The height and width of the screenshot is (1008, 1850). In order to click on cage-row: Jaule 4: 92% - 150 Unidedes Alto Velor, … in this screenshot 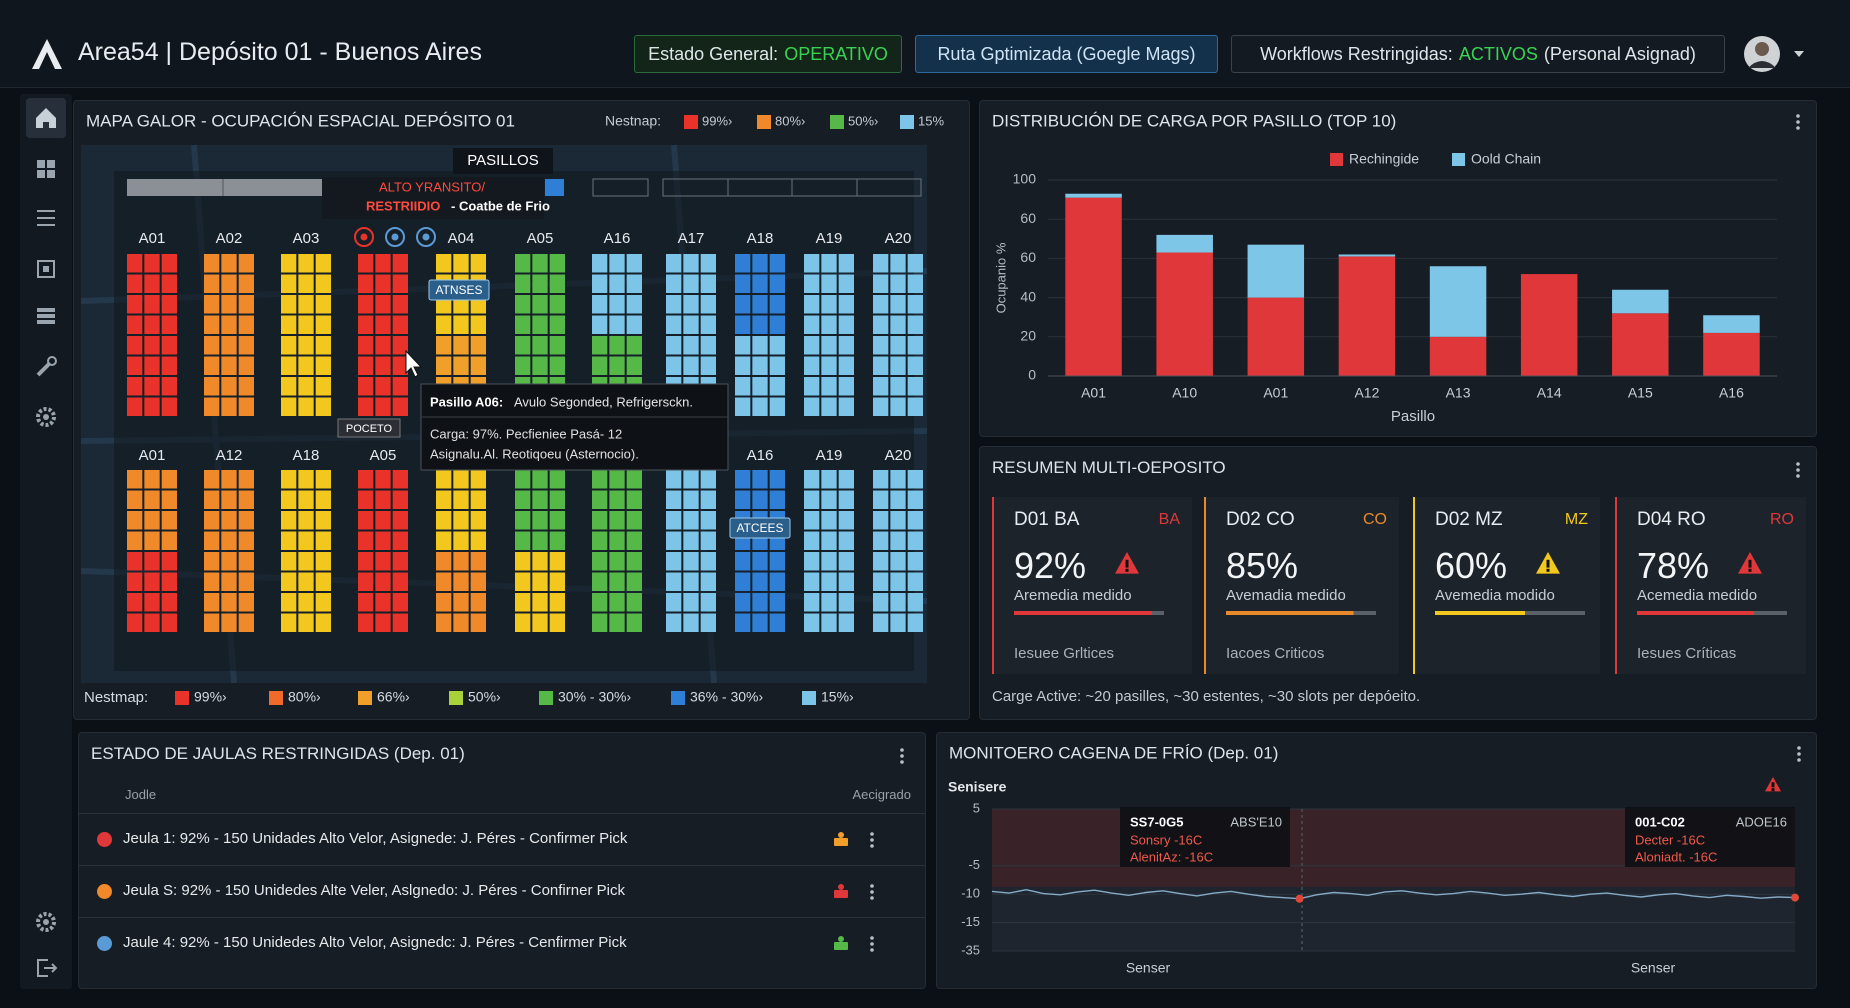, I will do `click(502, 943)`.